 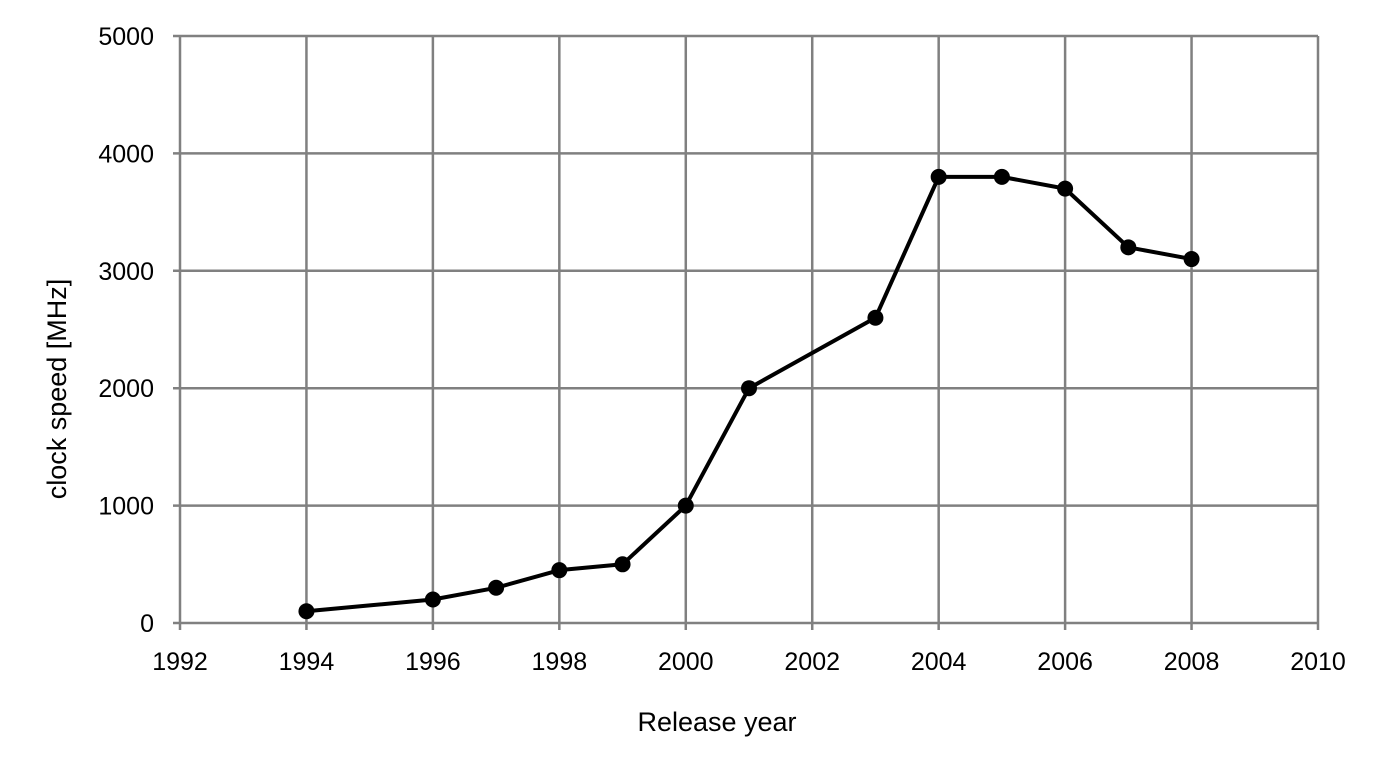 I want to click on x-tick-label: 1992, so click(x=180, y=662).